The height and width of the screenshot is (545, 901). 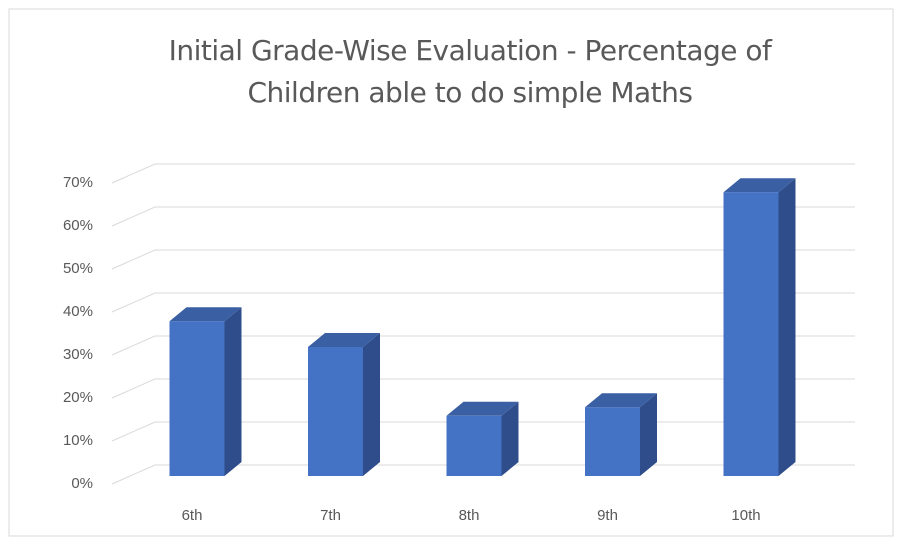 I want to click on y-tick-label: 70%, so click(x=78, y=182).